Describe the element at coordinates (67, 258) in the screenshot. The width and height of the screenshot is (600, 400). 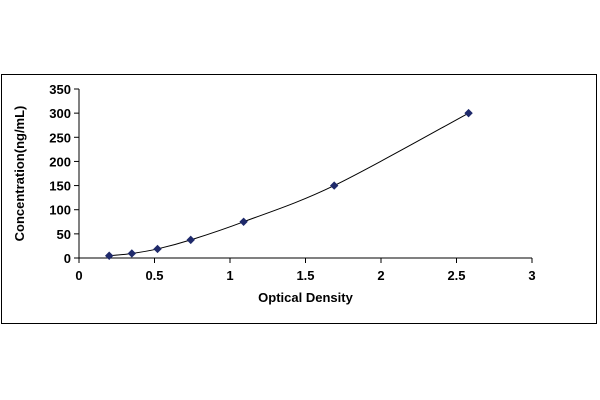
I see `y-tick-label: 0` at that location.